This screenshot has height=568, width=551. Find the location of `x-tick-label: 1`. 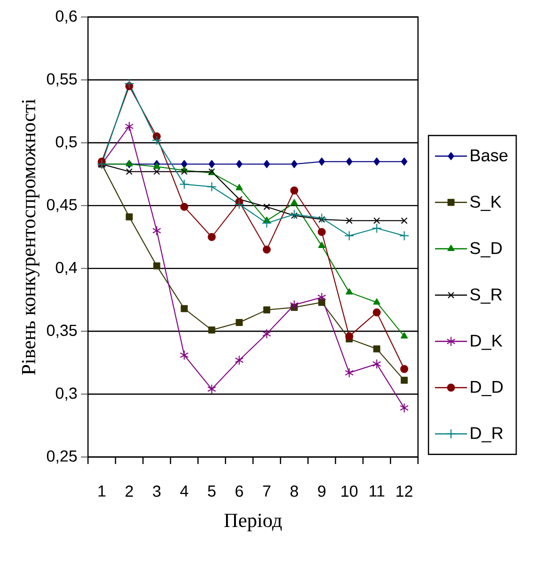

x-tick-label: 1 is located at coordinates (102, 491).